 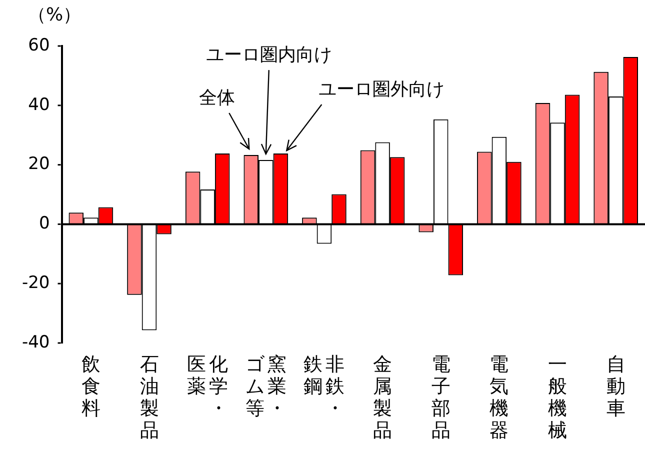 I want to click on x-tick-label: 電気機器, so click(x=499, y=397).